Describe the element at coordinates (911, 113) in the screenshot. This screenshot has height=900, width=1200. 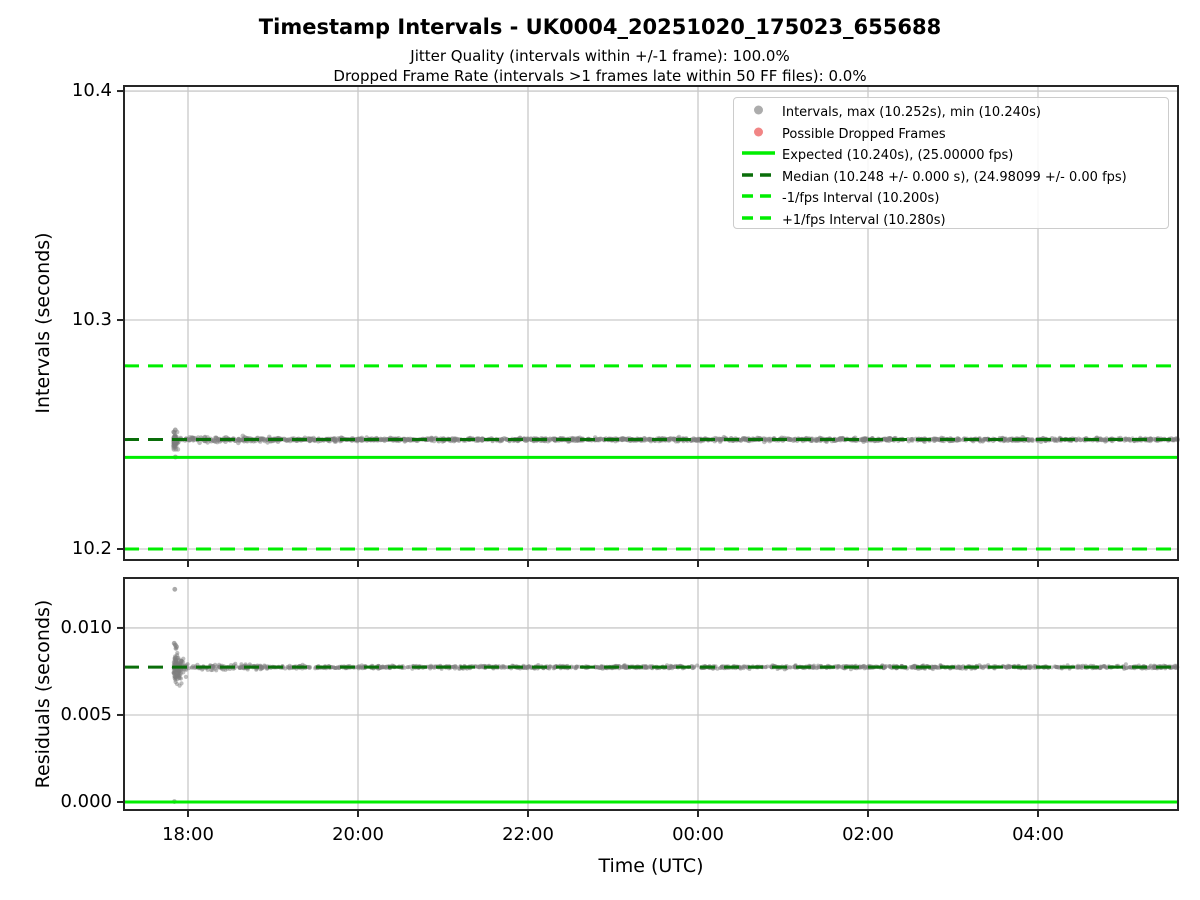
I see `legend-item-label: Intervals, max (10.252s), min (10.240s)` at that location.